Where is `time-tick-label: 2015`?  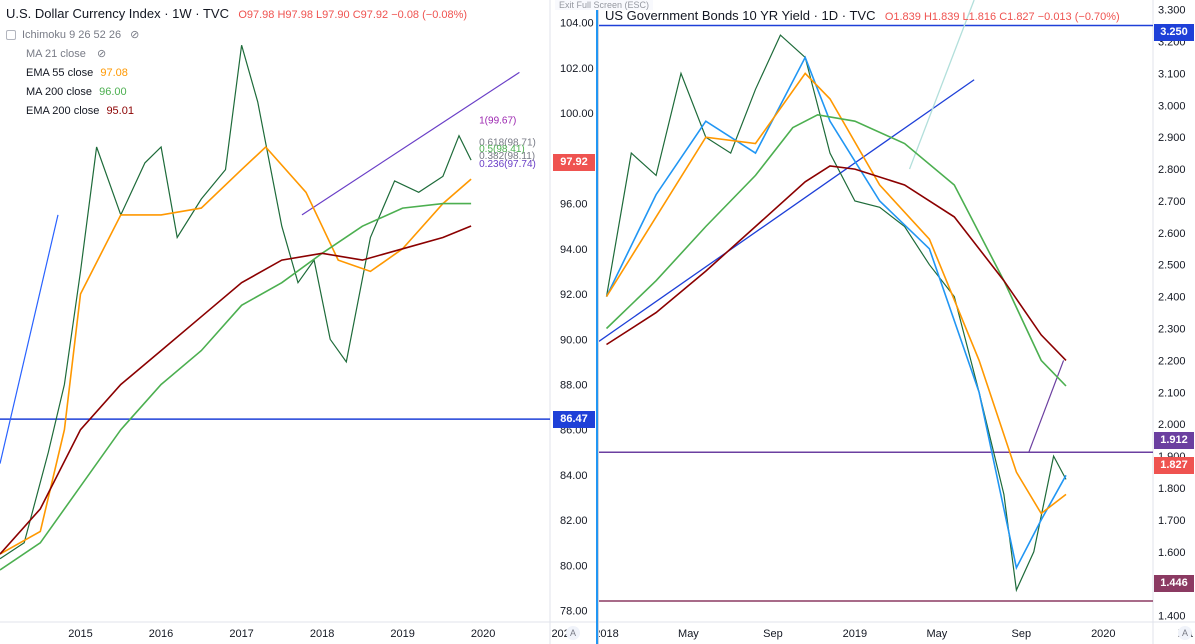 time-tick-label: 2015 is located at coordinates (80, 634).